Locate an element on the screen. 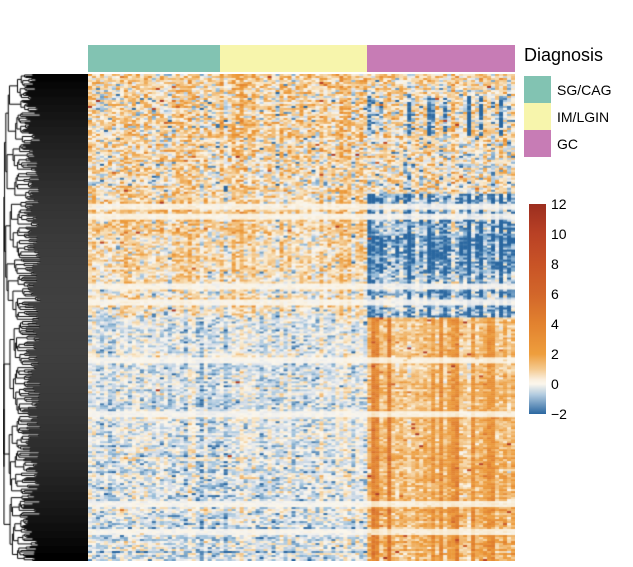 The width and height of the screenshot is (633, 567). colorbar-tick: 2 is located at coordinates (555, 354).